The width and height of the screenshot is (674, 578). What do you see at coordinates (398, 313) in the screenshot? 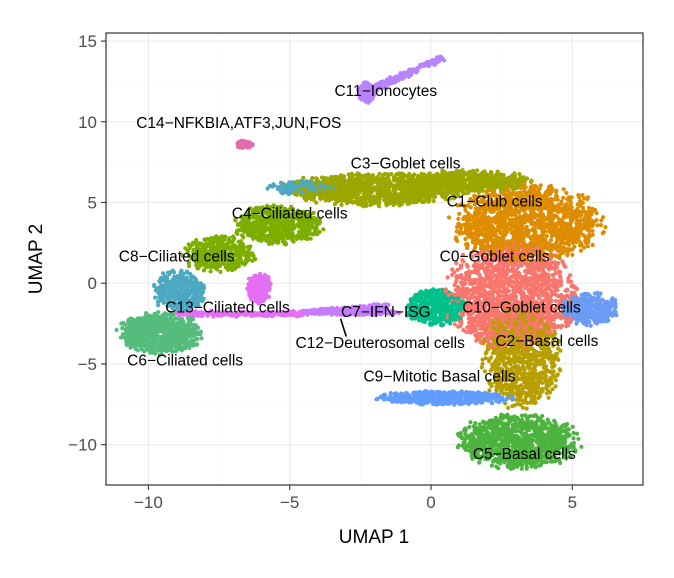
I see `data-point-c12` at bounding box center [398, 313].